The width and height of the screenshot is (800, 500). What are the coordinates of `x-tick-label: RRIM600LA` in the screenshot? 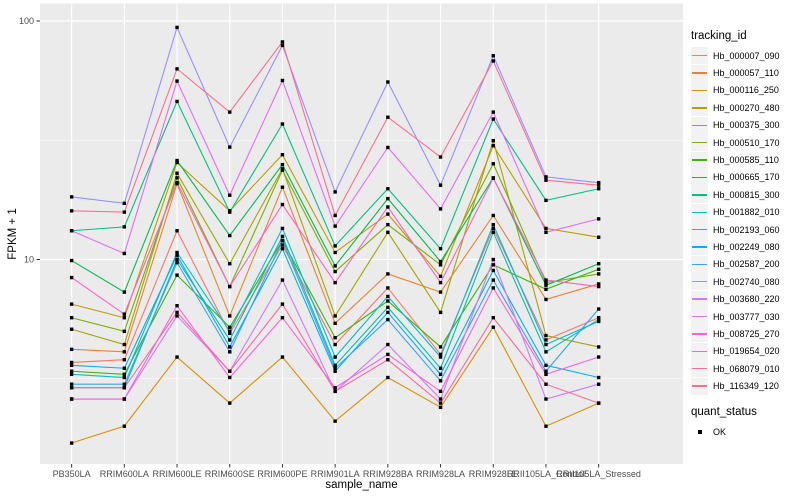 It's located at (124, 474).